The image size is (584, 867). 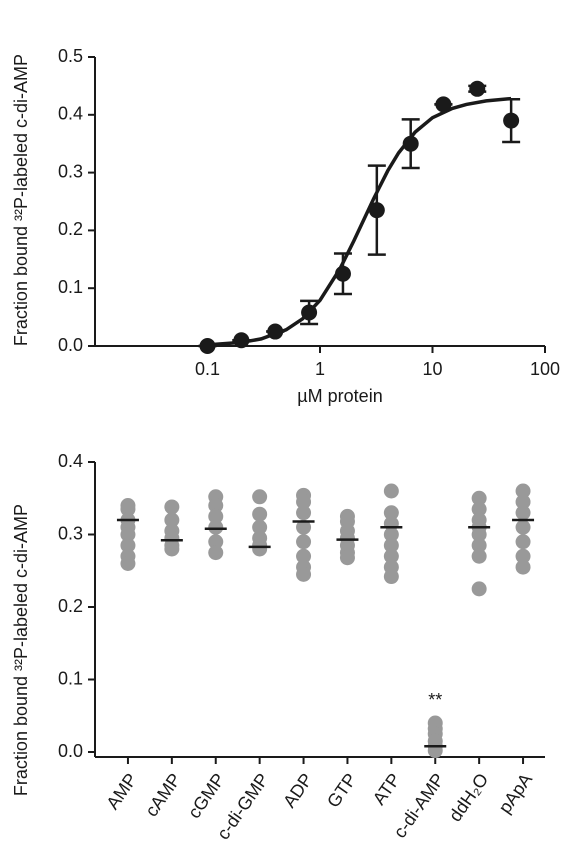 What do you see at coordinates (342, 791) in the screenshot?
I see `x-tick-label: GTP` at bounding box center [342, 791].